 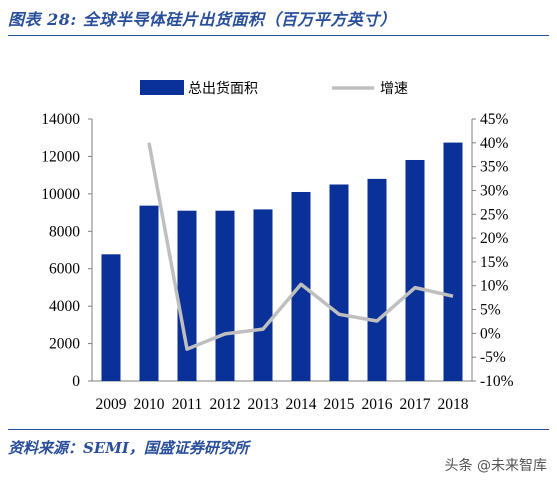 I want to click on y-right-tick-label: 30%, so click(x=494, y=190).